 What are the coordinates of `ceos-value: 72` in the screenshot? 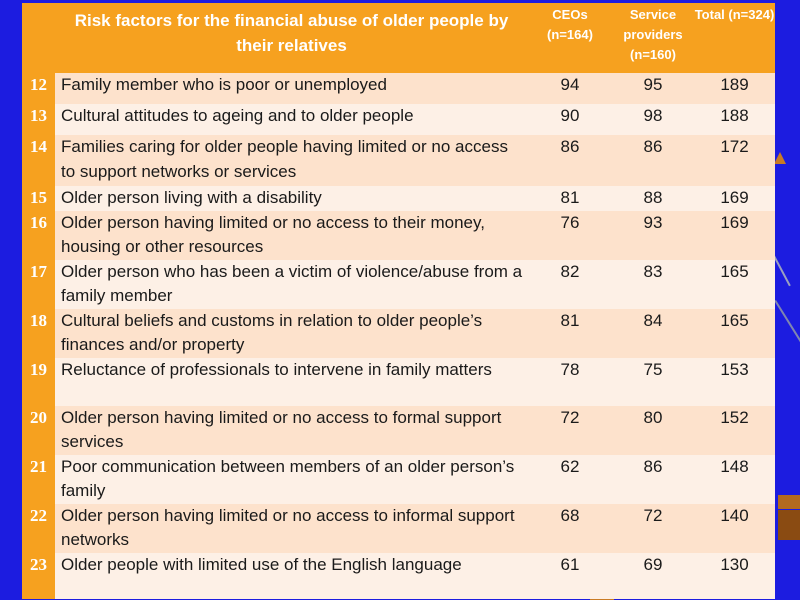 It's located at (570, 430).